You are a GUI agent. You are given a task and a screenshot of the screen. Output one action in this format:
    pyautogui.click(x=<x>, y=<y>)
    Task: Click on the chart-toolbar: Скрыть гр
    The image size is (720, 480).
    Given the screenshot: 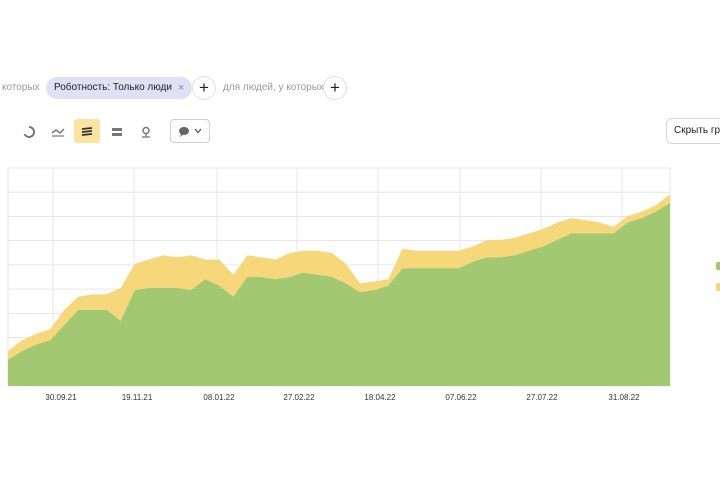 What is the action you would take?
    pyautogui.click(x=360, y=131)
    